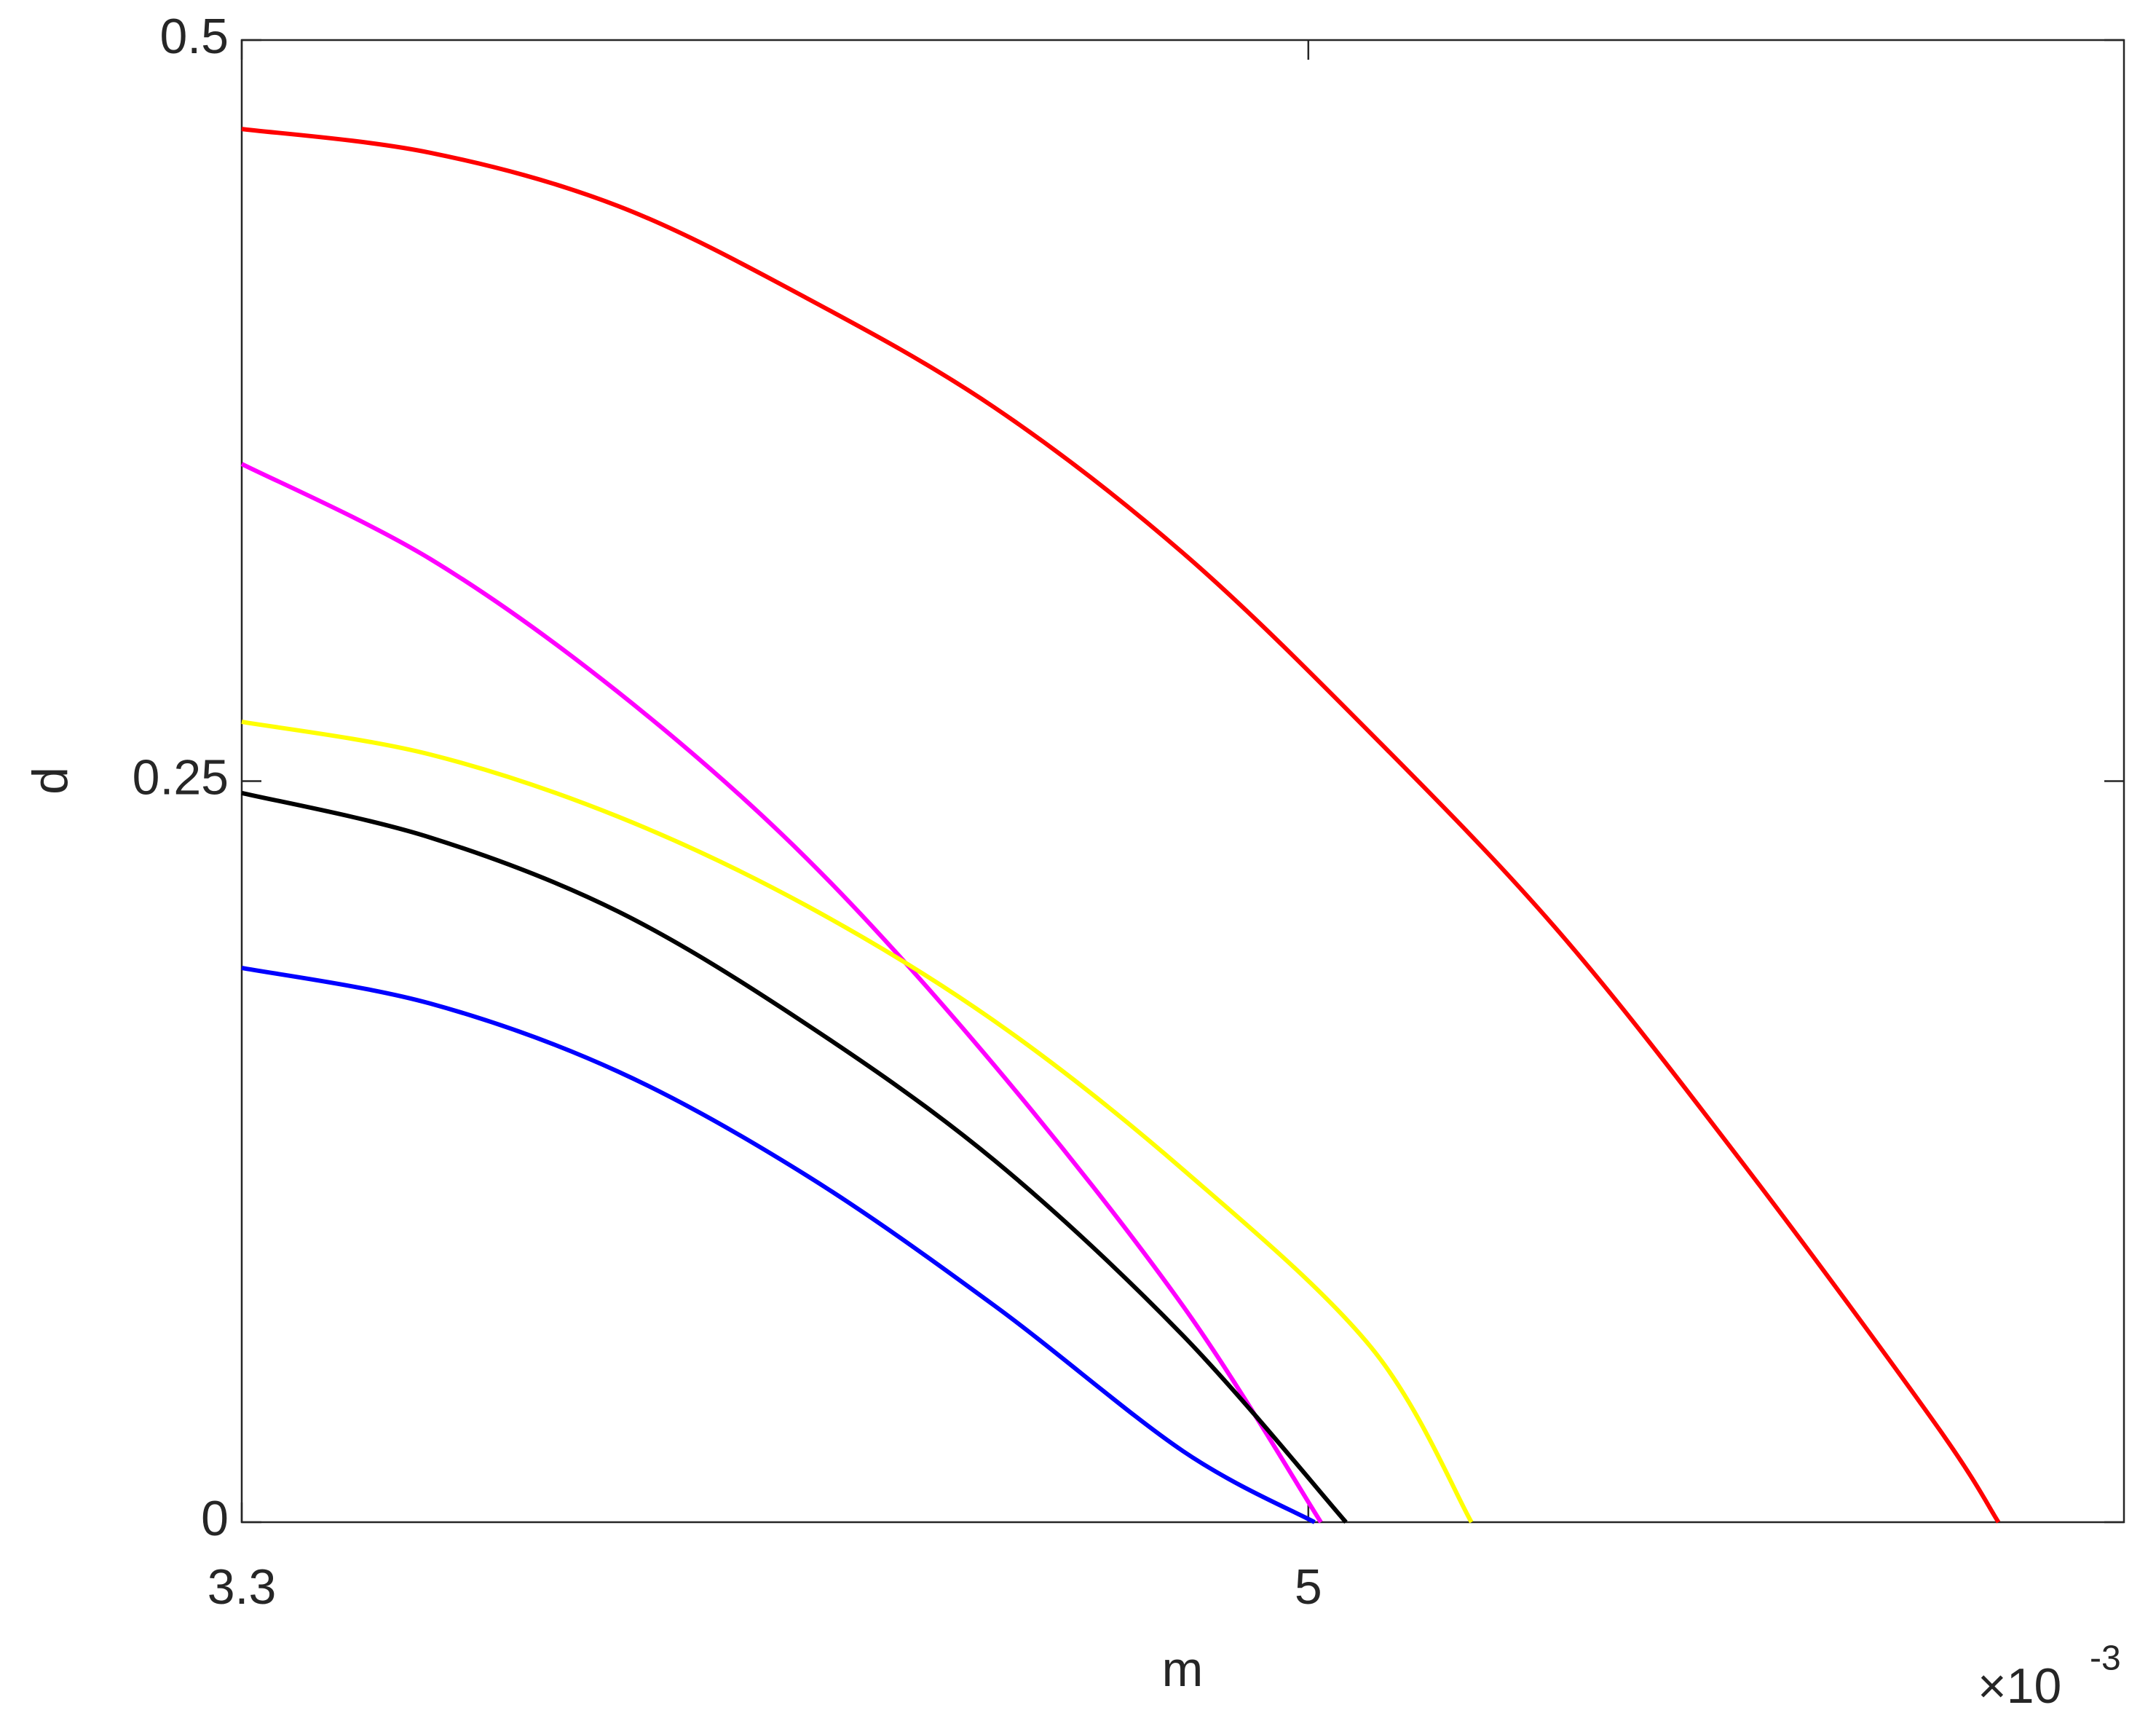  Describe the element at coordinates (181, 777) in the screenshot. I see `y-tick-label: 0.25` at that location.